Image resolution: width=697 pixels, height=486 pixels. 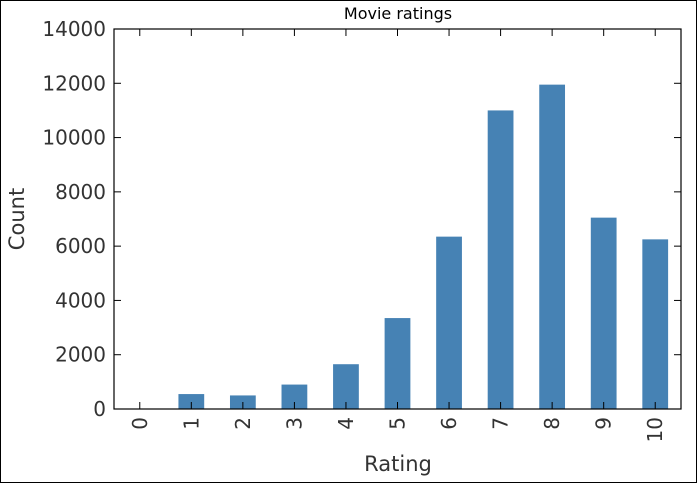 I want to click on x-tick-label-1: 1, so click(x=191, y=423).